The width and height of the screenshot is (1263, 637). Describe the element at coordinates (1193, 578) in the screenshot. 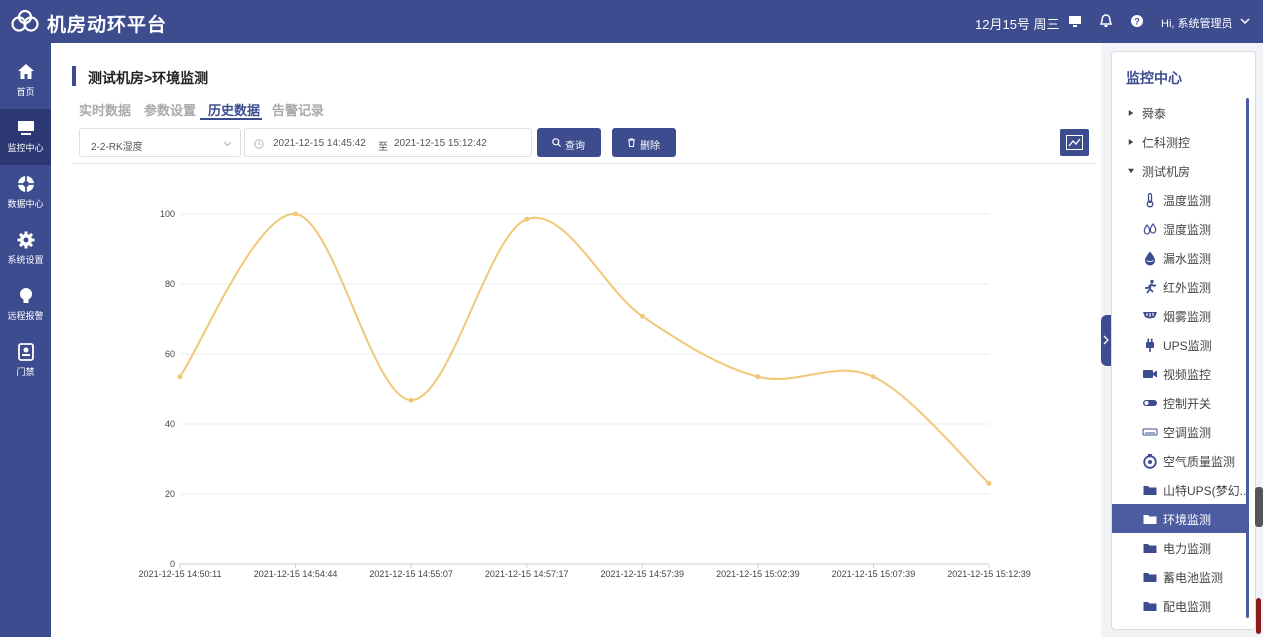

I see `tree-item-label: 蓄电池监测` at that location.